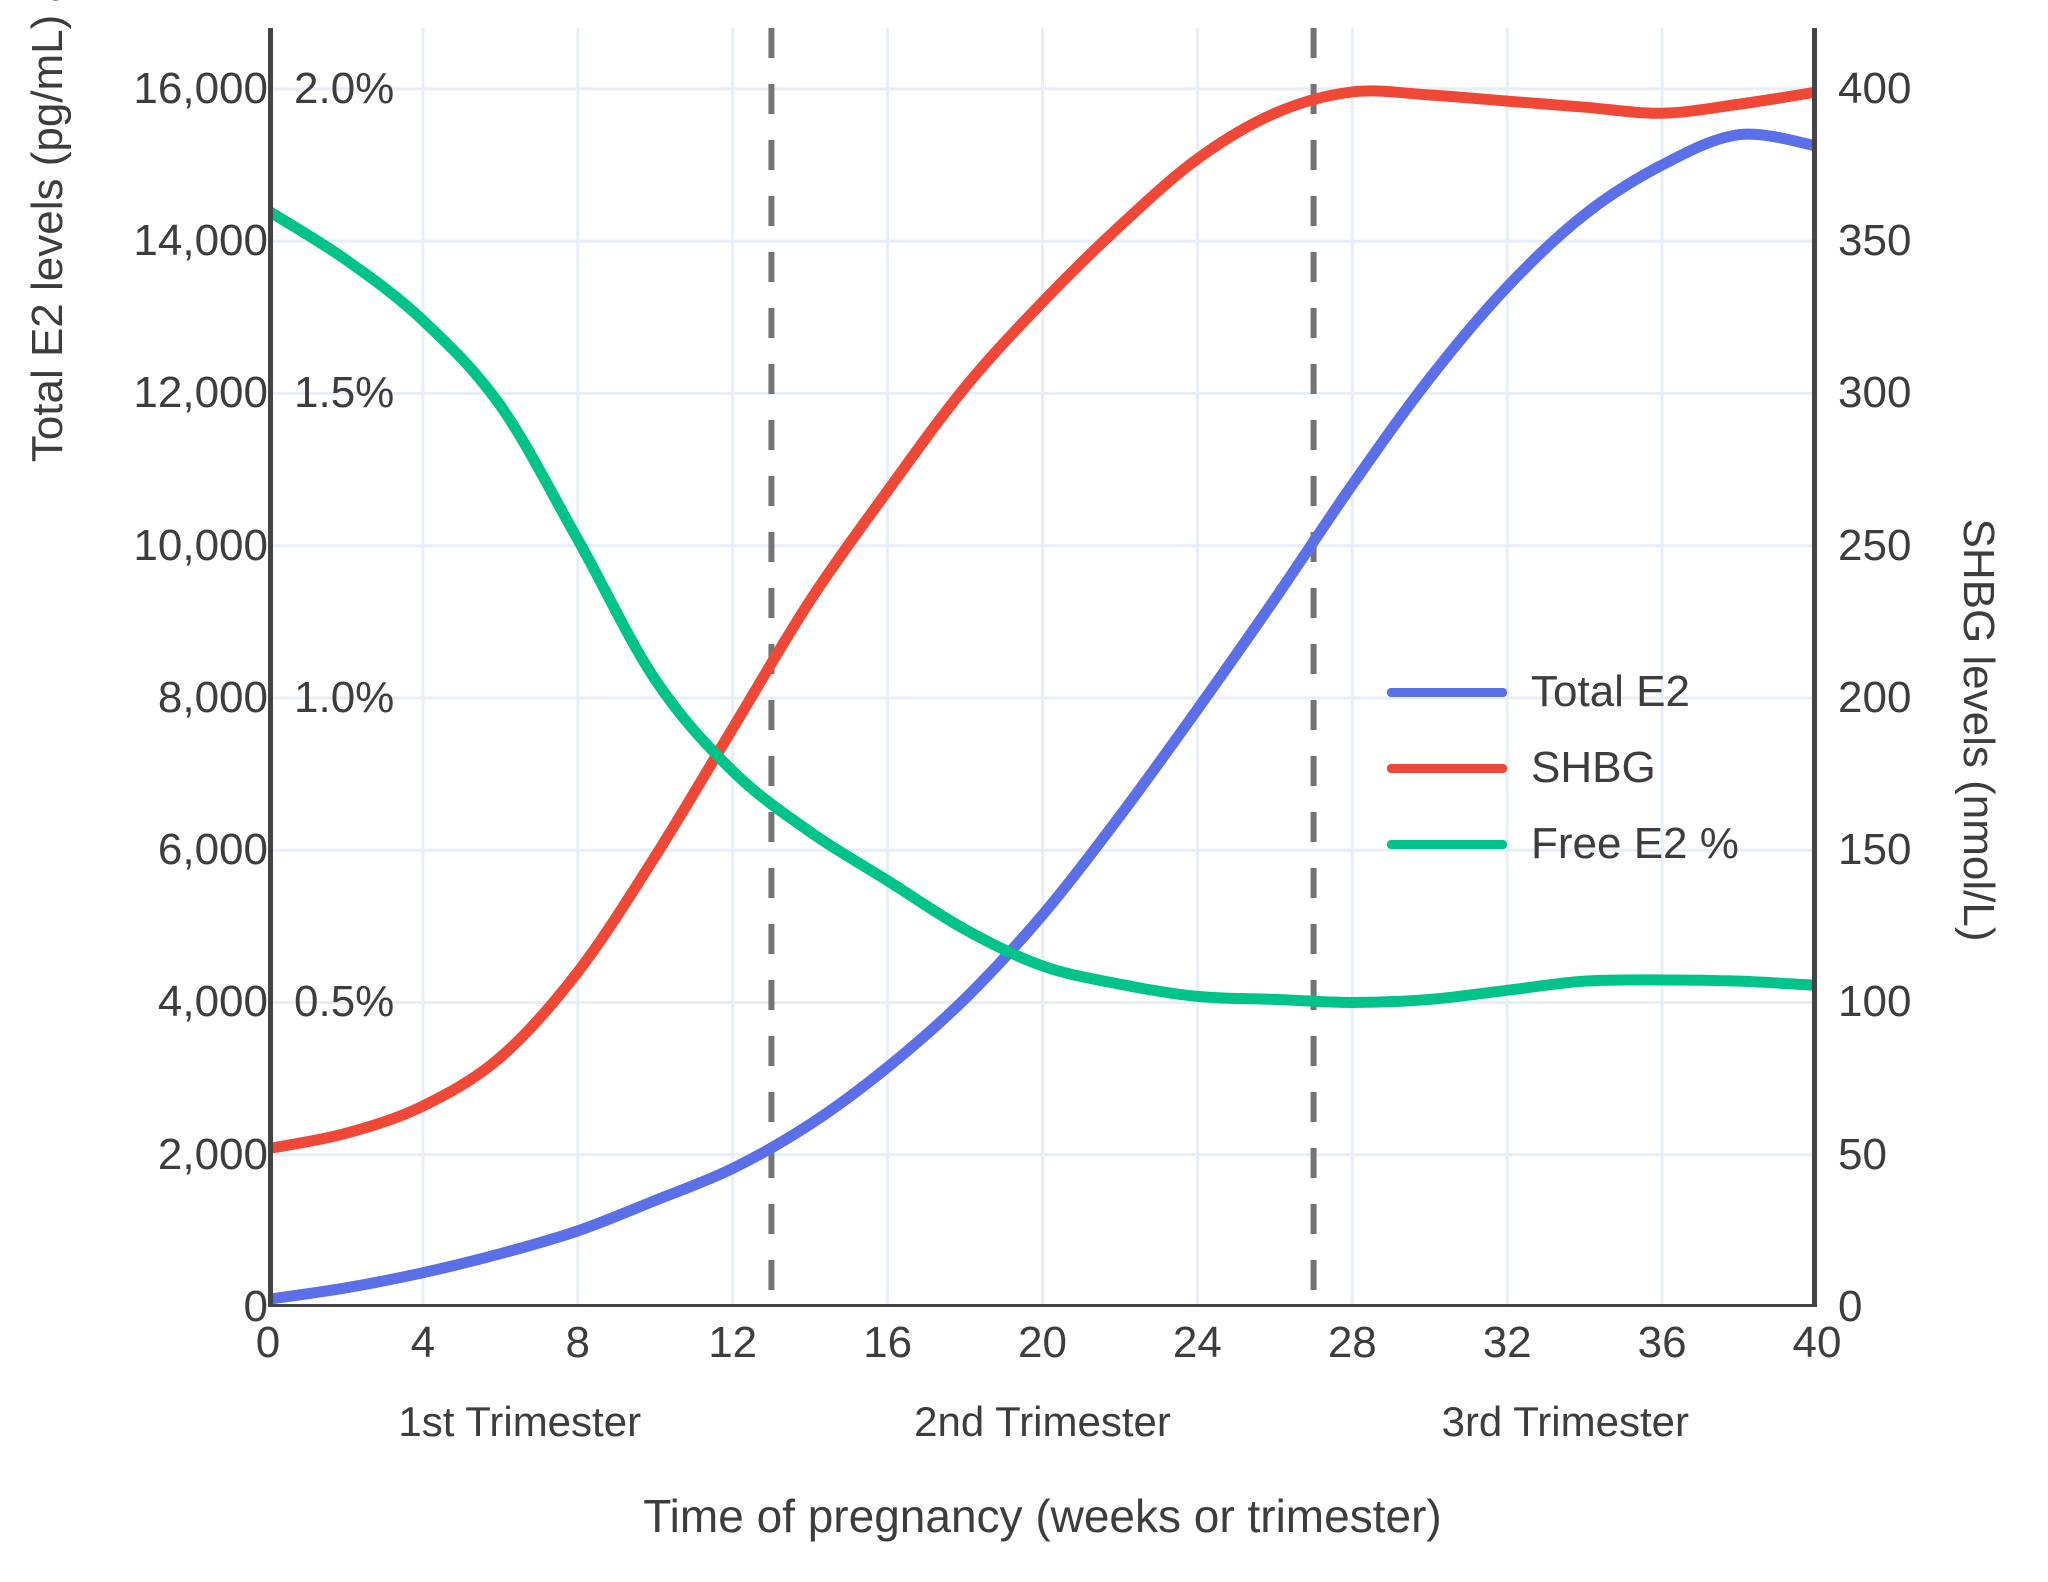  Describe the element at coordinates (520, 1421) in the screenshot. I see `trimester-label: 1st Trimester` at that location.